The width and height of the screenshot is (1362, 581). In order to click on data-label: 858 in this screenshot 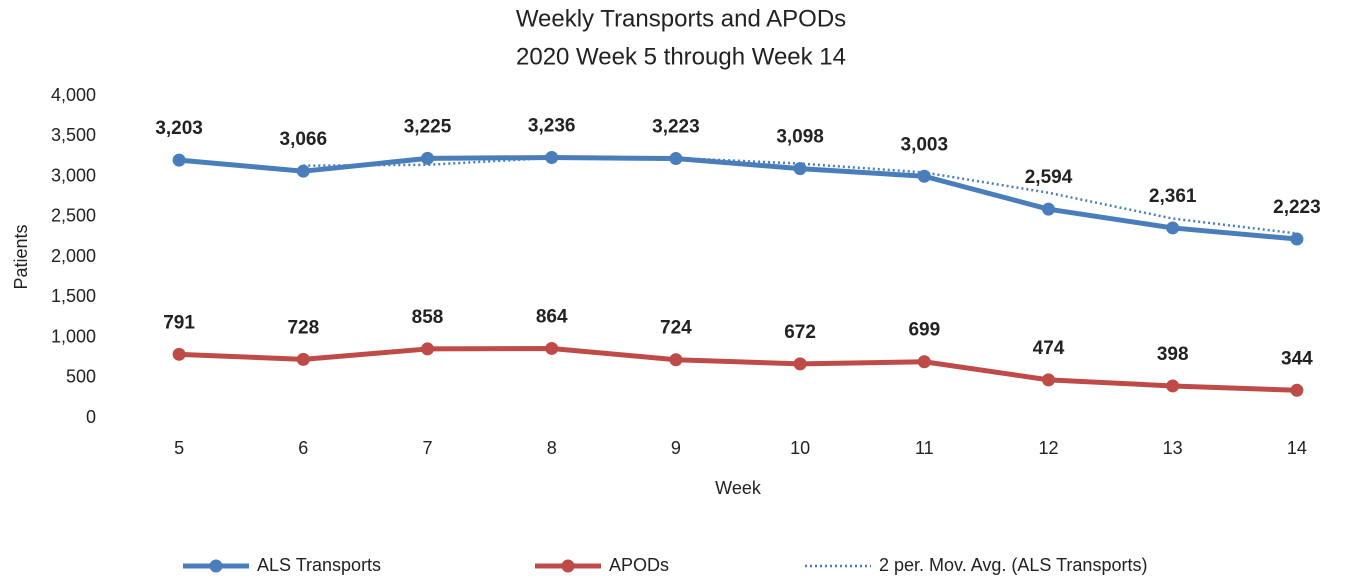, I will do `click(428, 317)`.